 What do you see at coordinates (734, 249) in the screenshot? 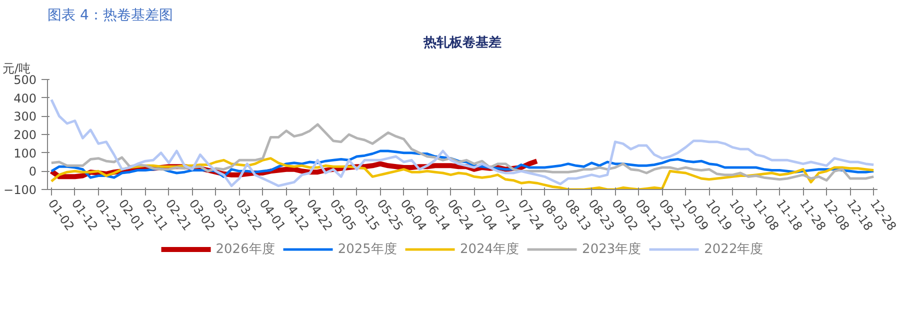
I see `legend-label: 2022年度` at bounding box center [734, 249].